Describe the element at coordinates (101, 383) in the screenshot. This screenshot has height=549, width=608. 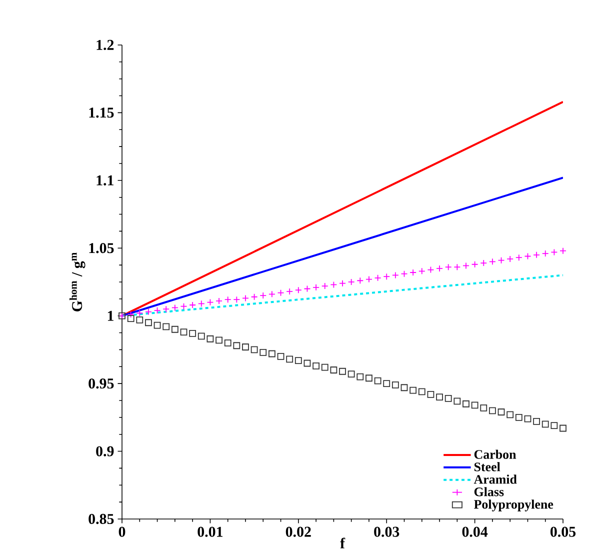
I see `y-tick-label: 0.95` at that location.